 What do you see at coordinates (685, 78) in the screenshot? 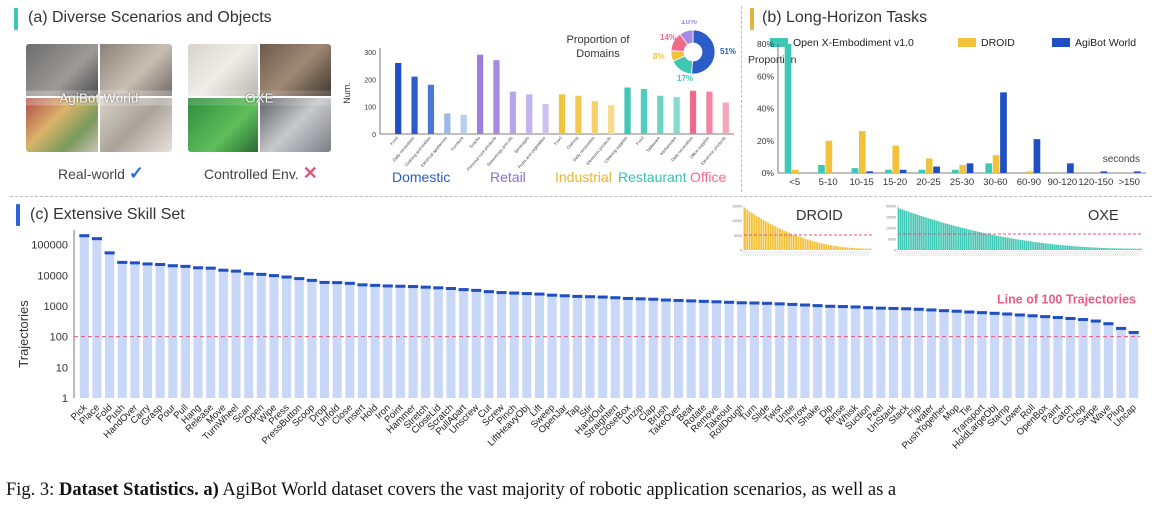
I see `donut-slice-label: 17%` at bounding box center [685, 78].